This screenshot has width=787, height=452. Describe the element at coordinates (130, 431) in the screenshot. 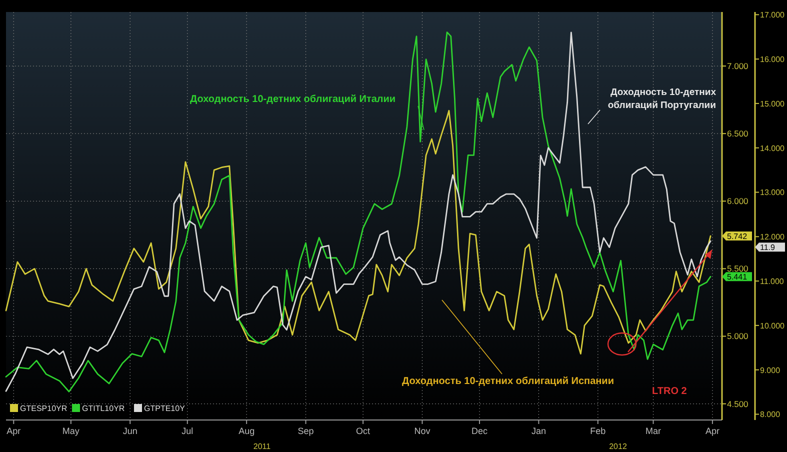

I see `x-tick-label: Jun` at that location.